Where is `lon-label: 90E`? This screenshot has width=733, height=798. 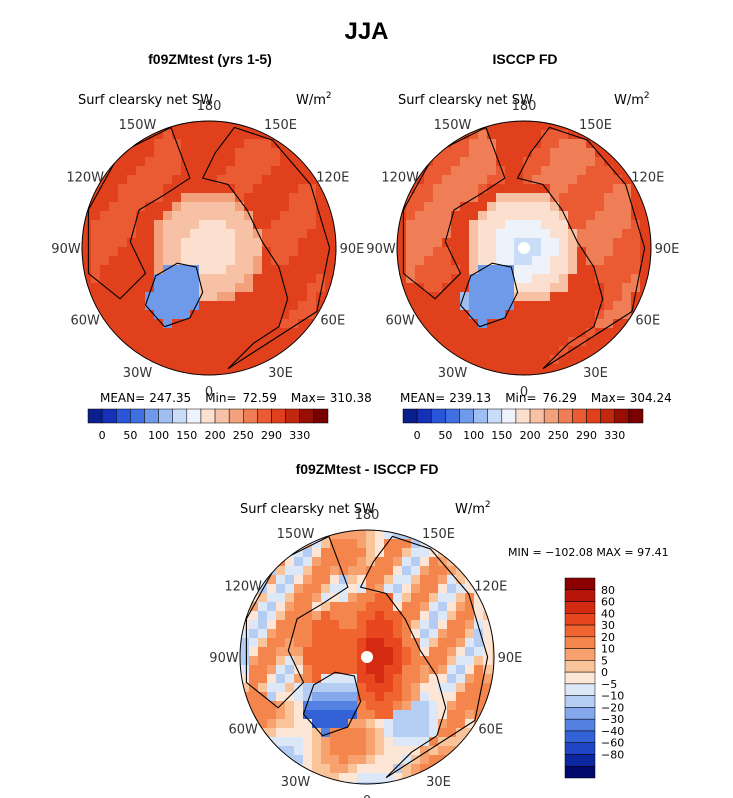 lon-label: 90E is located at coordinates (352, 249).